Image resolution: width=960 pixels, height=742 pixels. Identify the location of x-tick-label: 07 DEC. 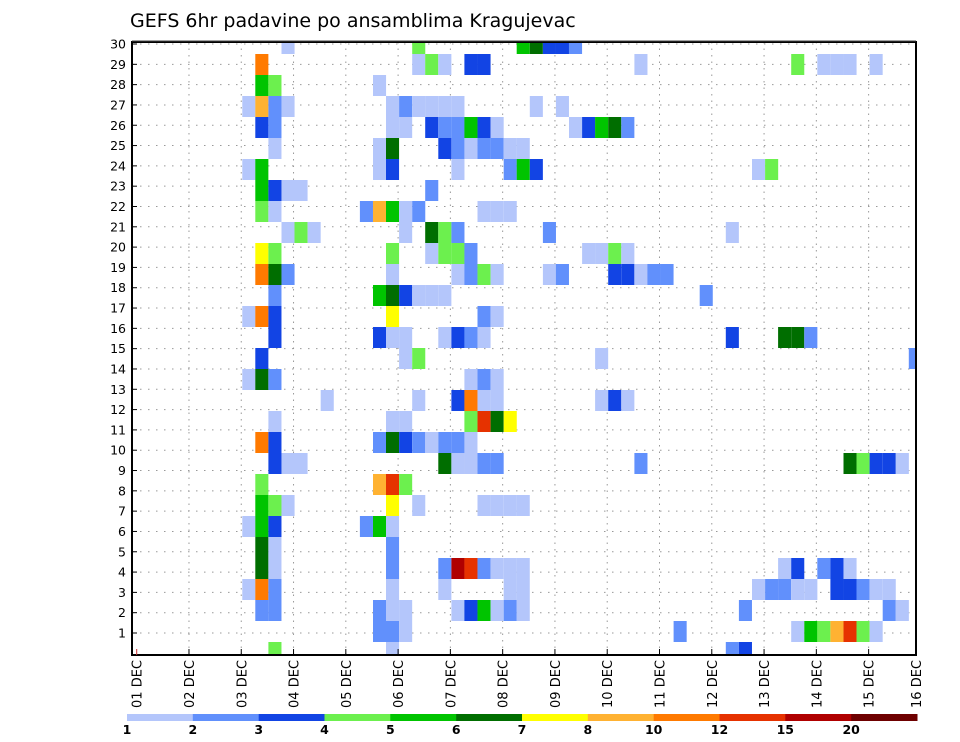
(451, 684).